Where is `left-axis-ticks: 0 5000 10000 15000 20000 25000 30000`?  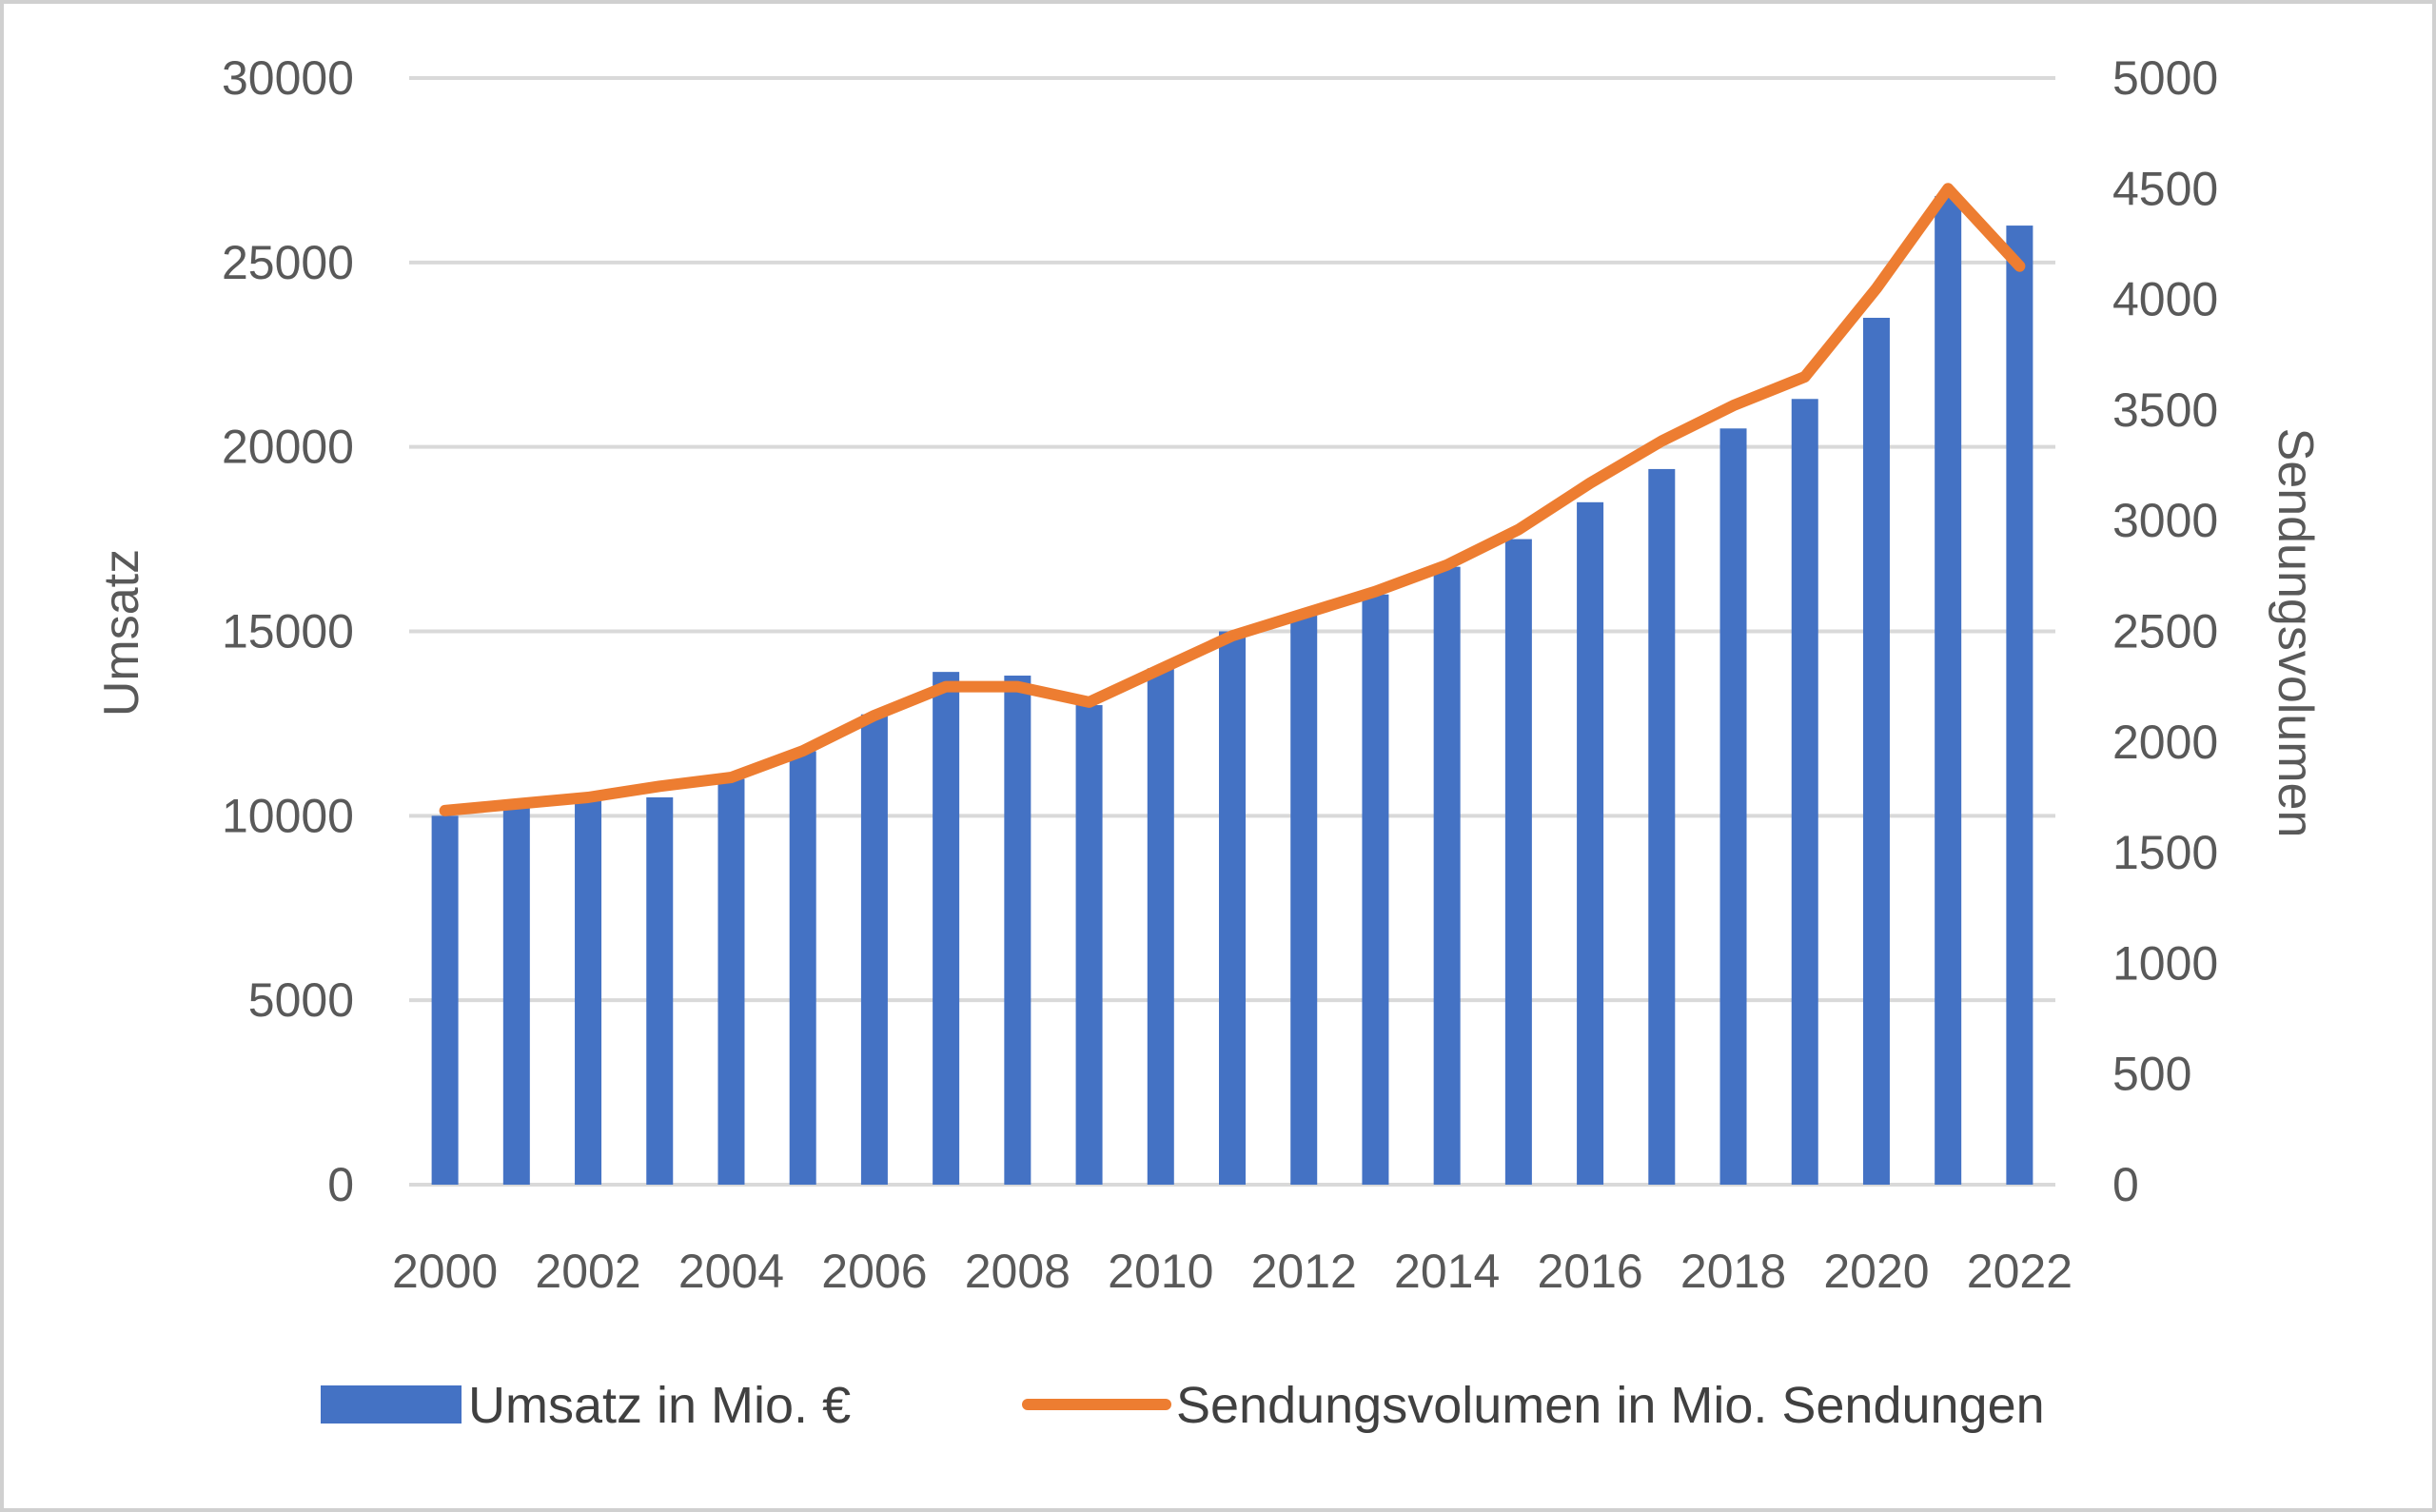 left-axis-ticks: 0 5000 10000 15000 20000 25000 30000 is located at coordinates (288, 631).